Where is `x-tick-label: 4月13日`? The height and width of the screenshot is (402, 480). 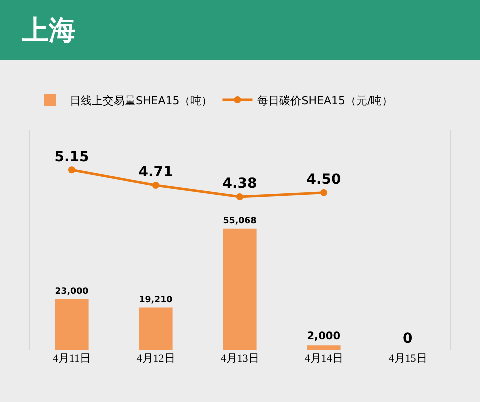
x-tick-label: 4月13日 is located at coordinates (240, 359).